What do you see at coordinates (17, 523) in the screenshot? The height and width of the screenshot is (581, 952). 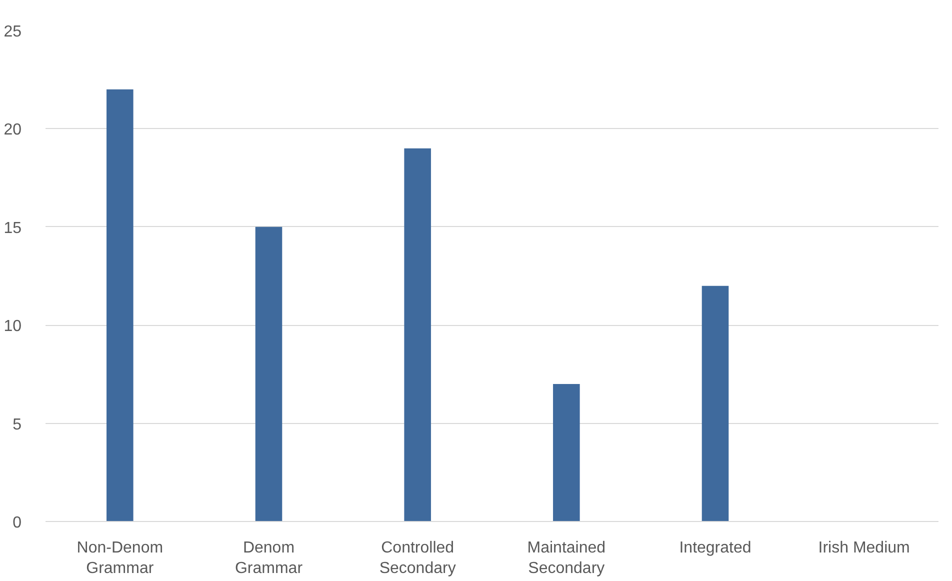 I see `y-tick-label: 0` at bounding box center [17, 523].